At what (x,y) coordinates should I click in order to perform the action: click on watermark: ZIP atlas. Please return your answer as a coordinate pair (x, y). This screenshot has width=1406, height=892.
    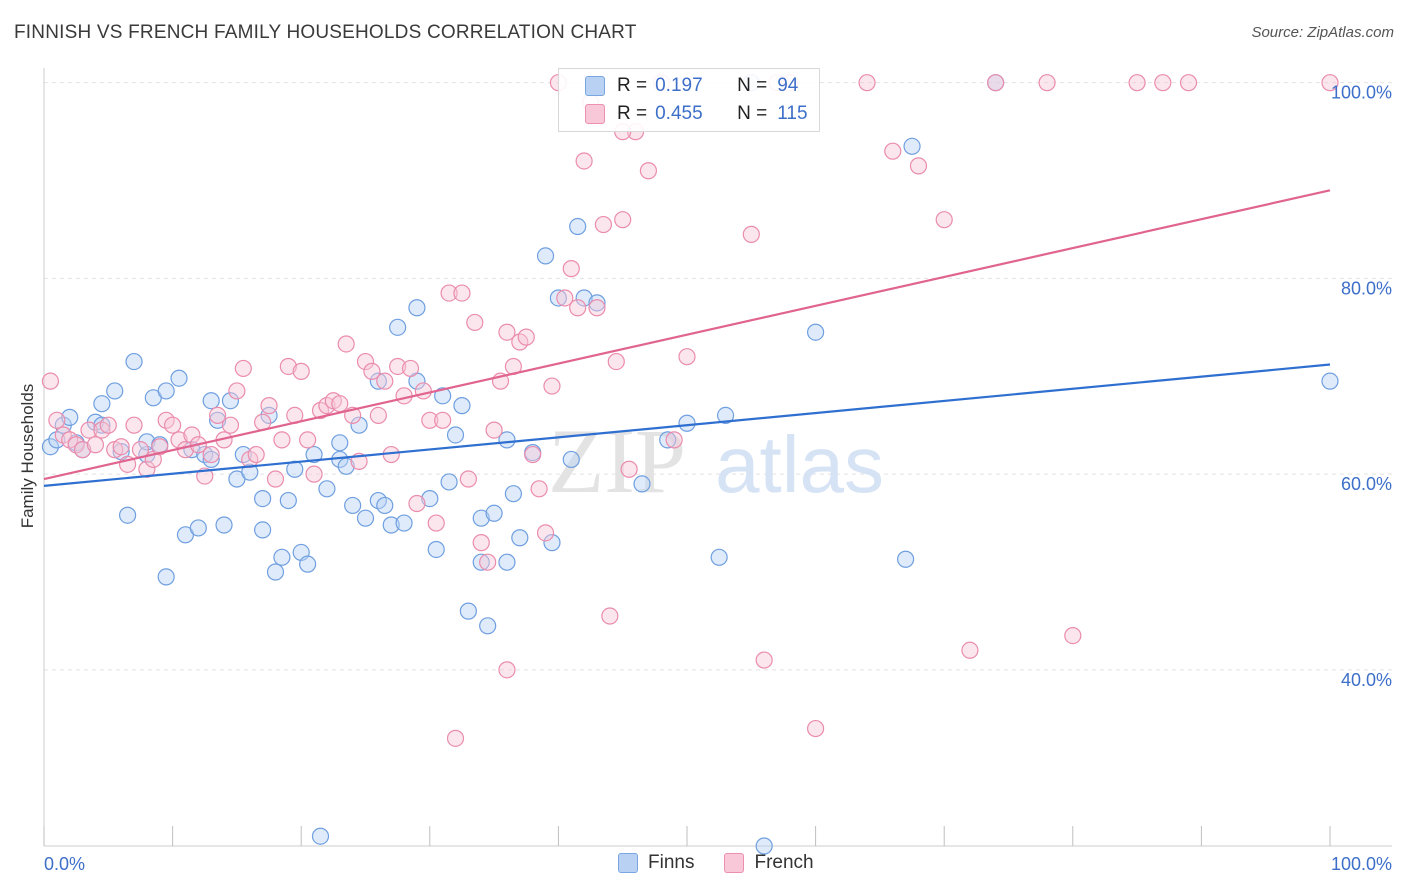
    Looking at the image, I should click on (716, 461).